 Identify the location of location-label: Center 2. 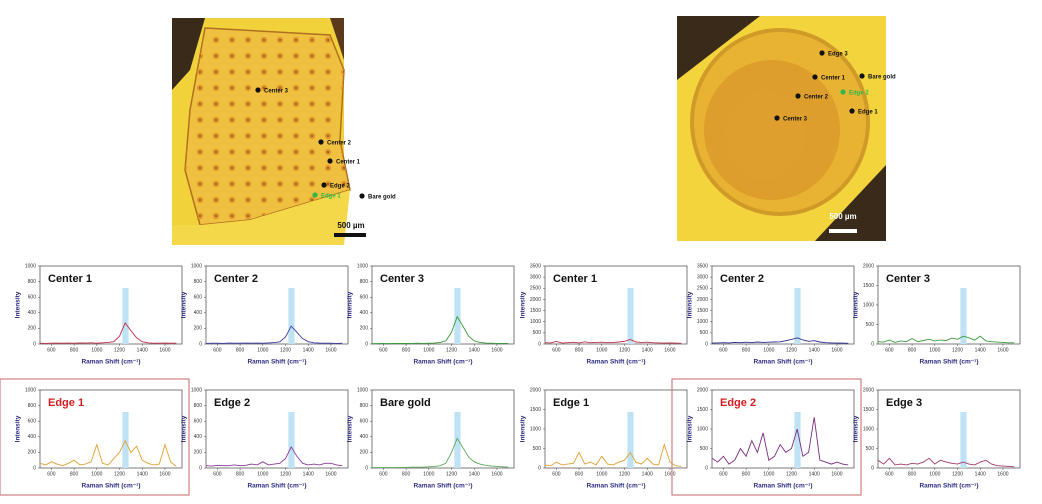
(339, 144).